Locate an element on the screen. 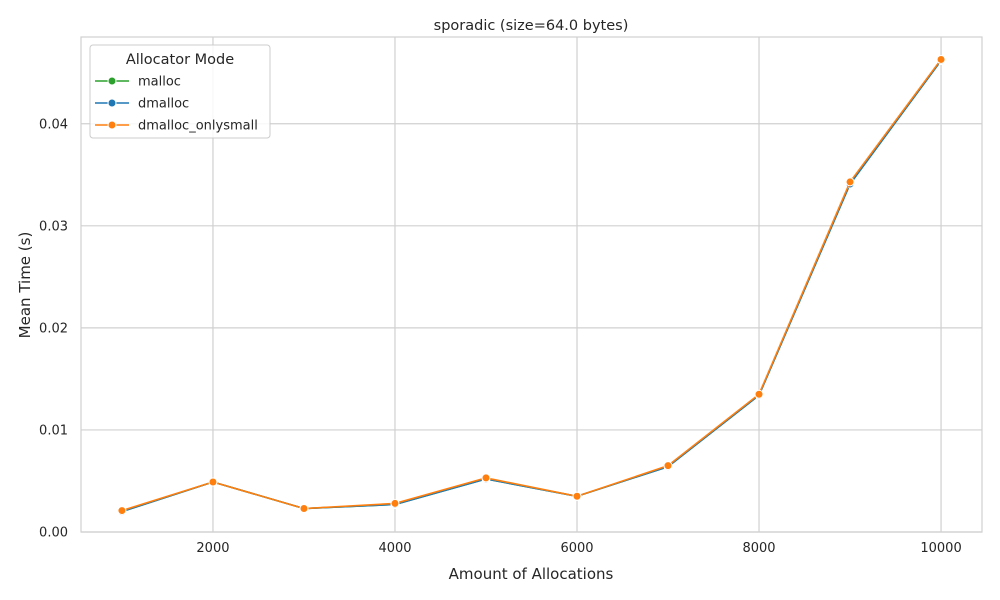 This screenshot has width=1000, height=600. y-tick-label: 0.04 is located at coordinates (53, 124).